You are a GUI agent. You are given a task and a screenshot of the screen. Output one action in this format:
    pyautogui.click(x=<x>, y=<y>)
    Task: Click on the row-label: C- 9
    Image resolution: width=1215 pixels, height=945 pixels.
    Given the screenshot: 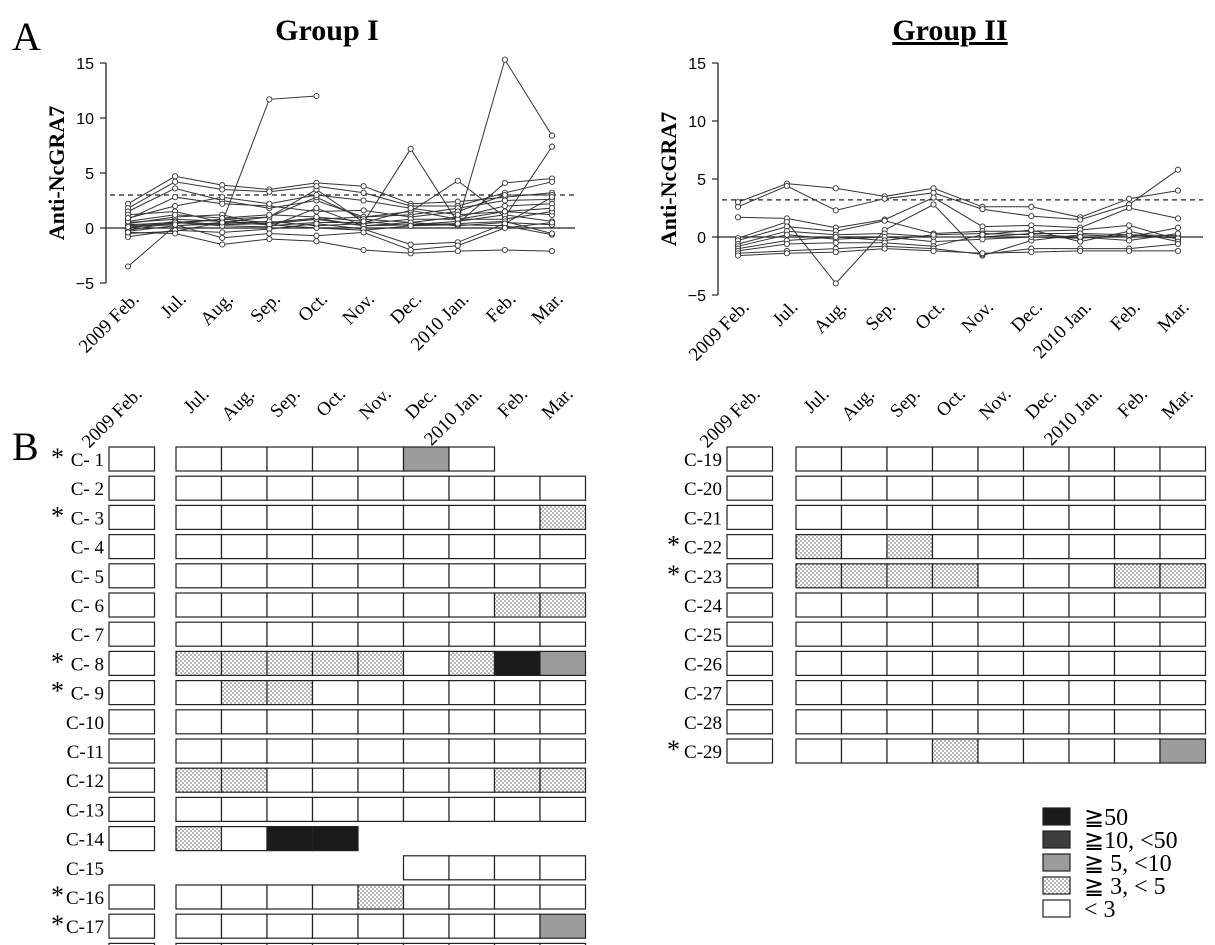 What is the action you would take?
    pyautogui.click(x=87, y=694)
    